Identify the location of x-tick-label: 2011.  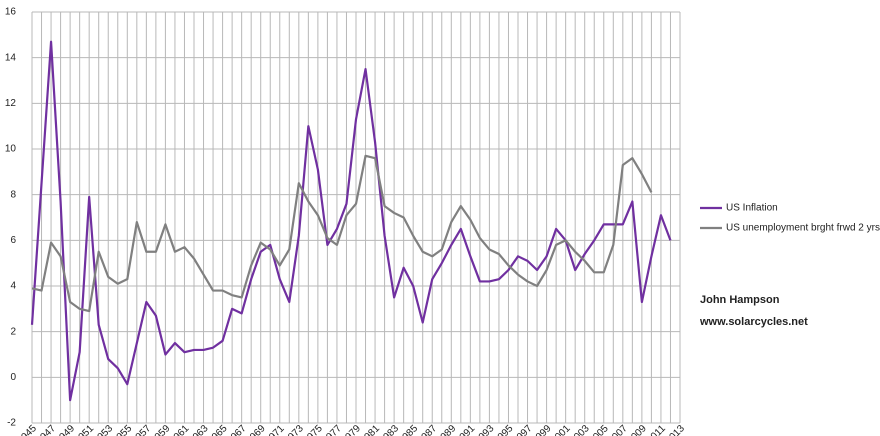
(656, 429).